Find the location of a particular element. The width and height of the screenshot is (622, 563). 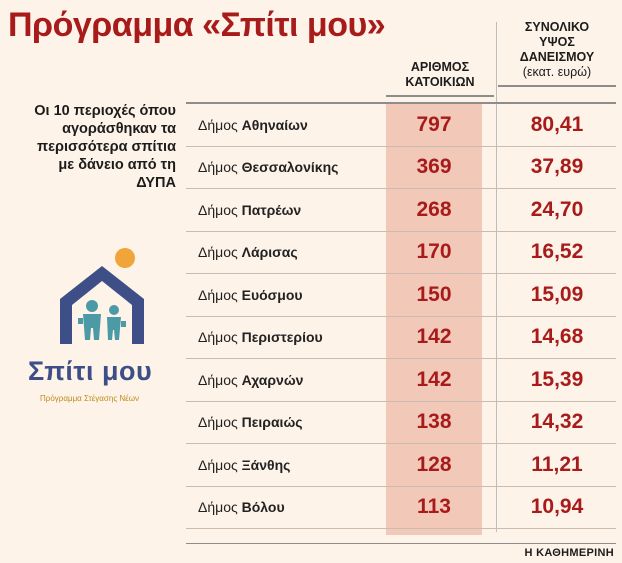

table-bottom-rule is located at coordinates (401, 543).